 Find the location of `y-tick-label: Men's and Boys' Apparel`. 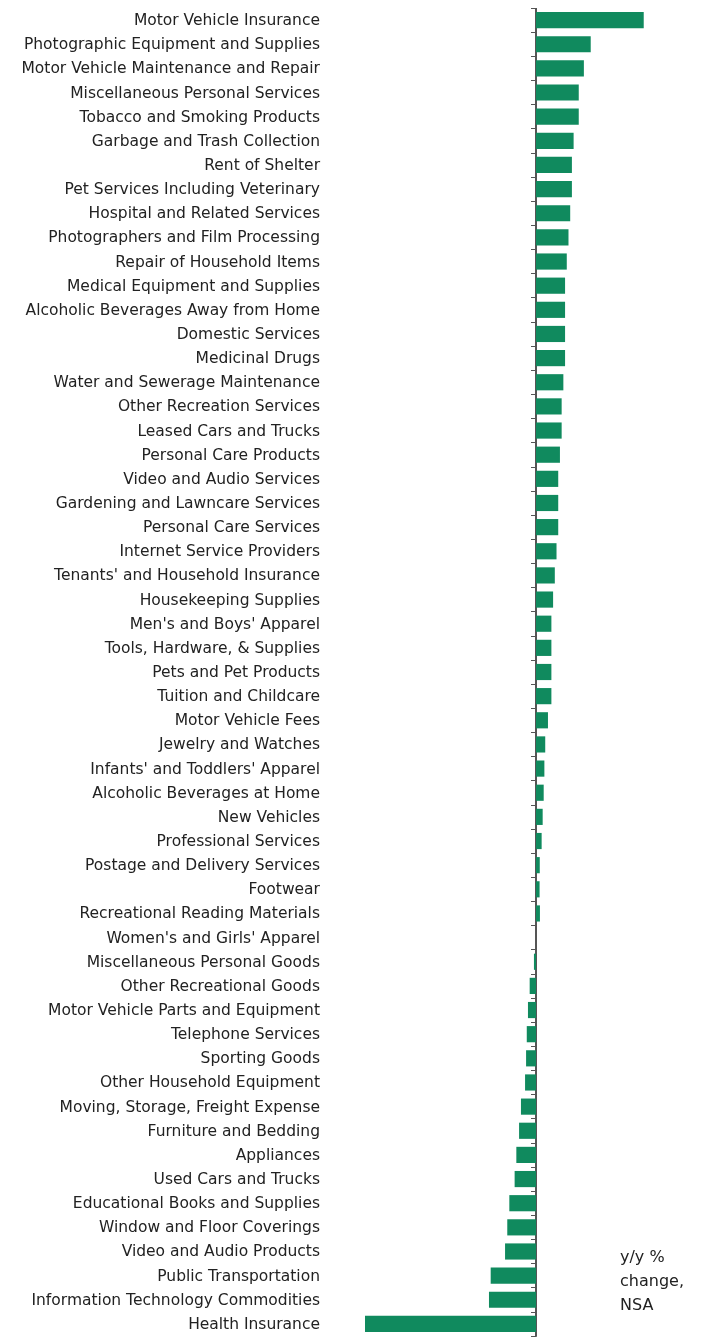

y-tick-label: Men's and Boys' Apparel is located at coordinates (224, 623).